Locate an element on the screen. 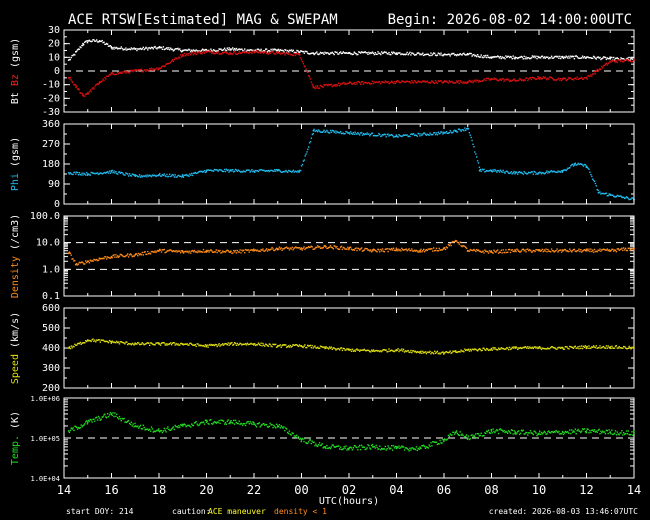 This screenshot has height=520, width=650. y-tick-label: 100.0 is located at coordinates (45, 216).